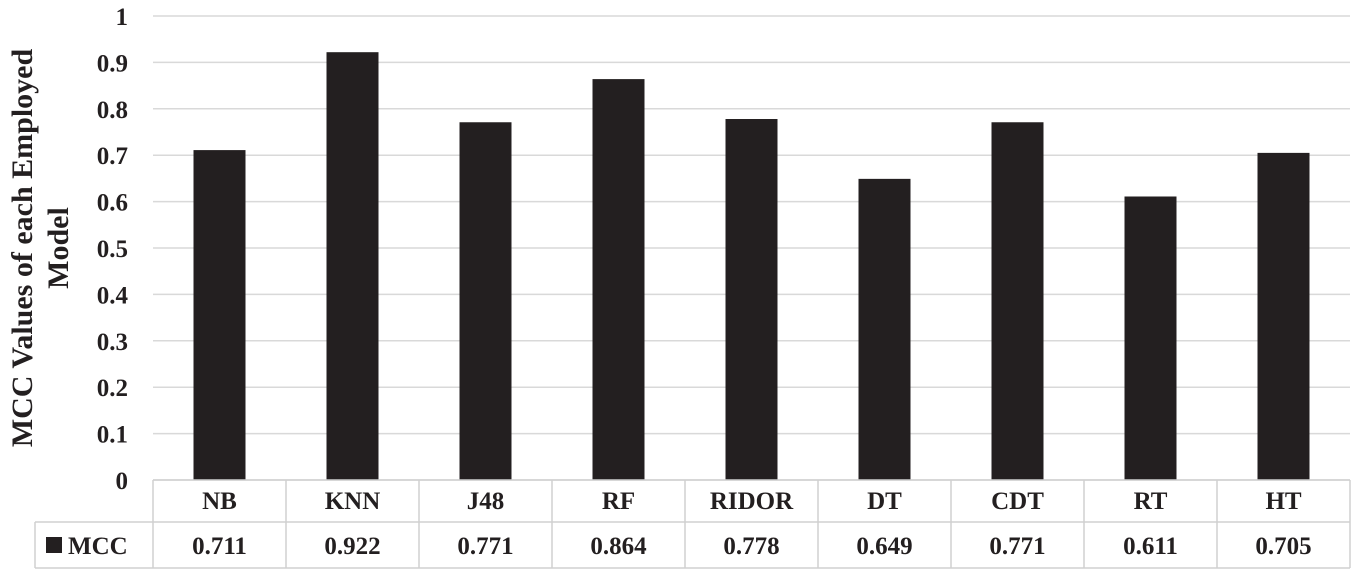 The image size is (1351, 570). I want to click on y-tick-label: 0, so click(122, 481).